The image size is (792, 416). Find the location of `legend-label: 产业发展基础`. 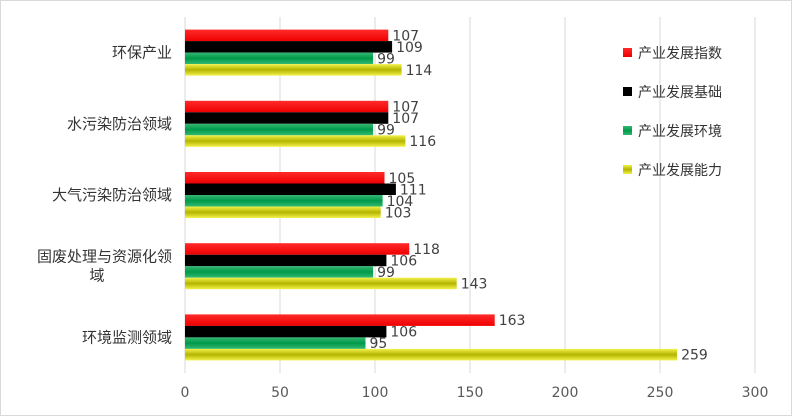

legend-label: 产业发展基础 is located at coordinates (680, 92).